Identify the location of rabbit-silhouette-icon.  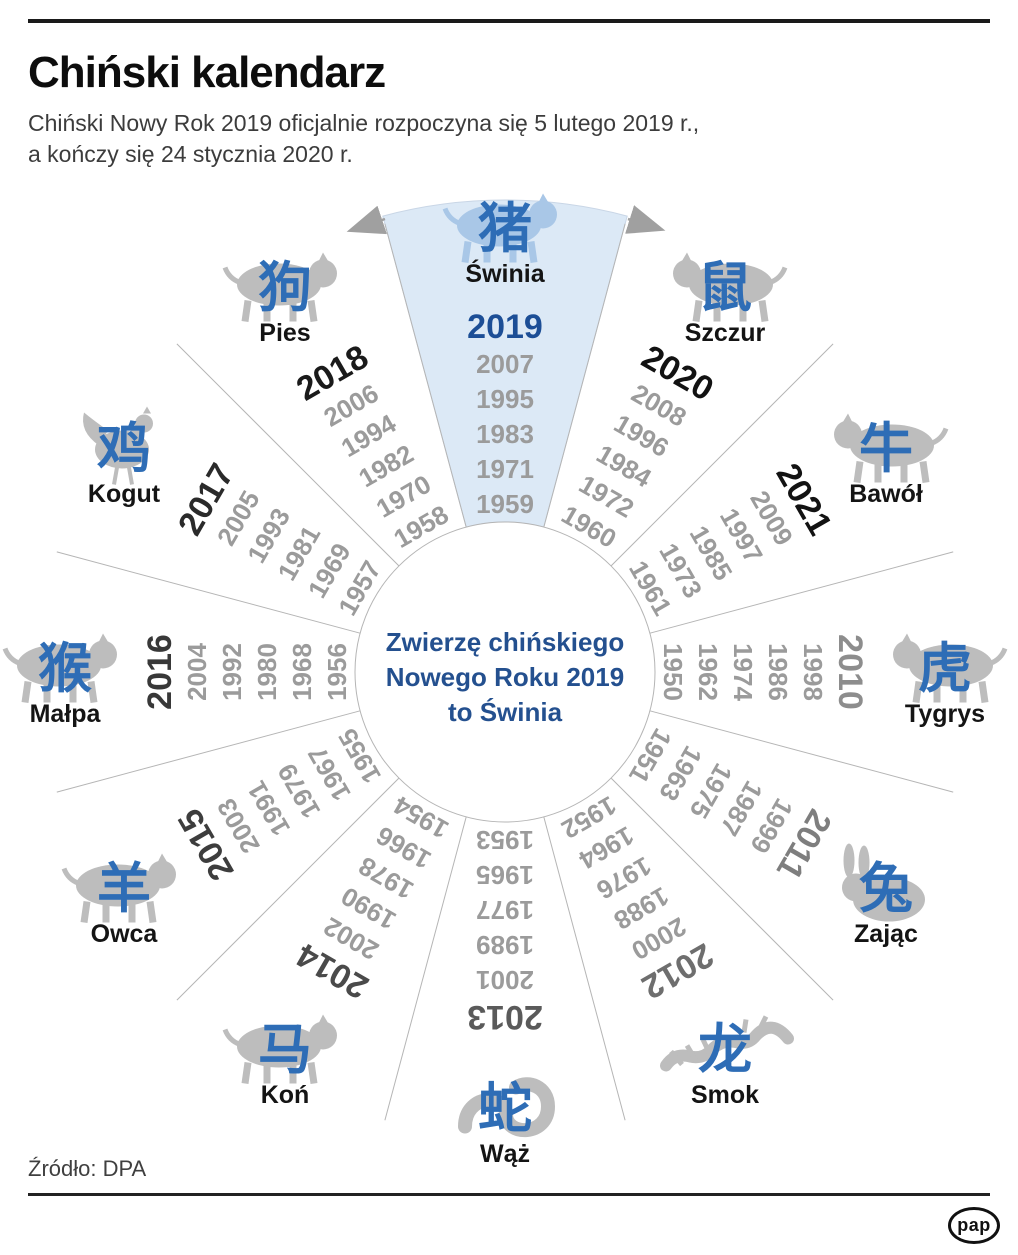
(886, 888).